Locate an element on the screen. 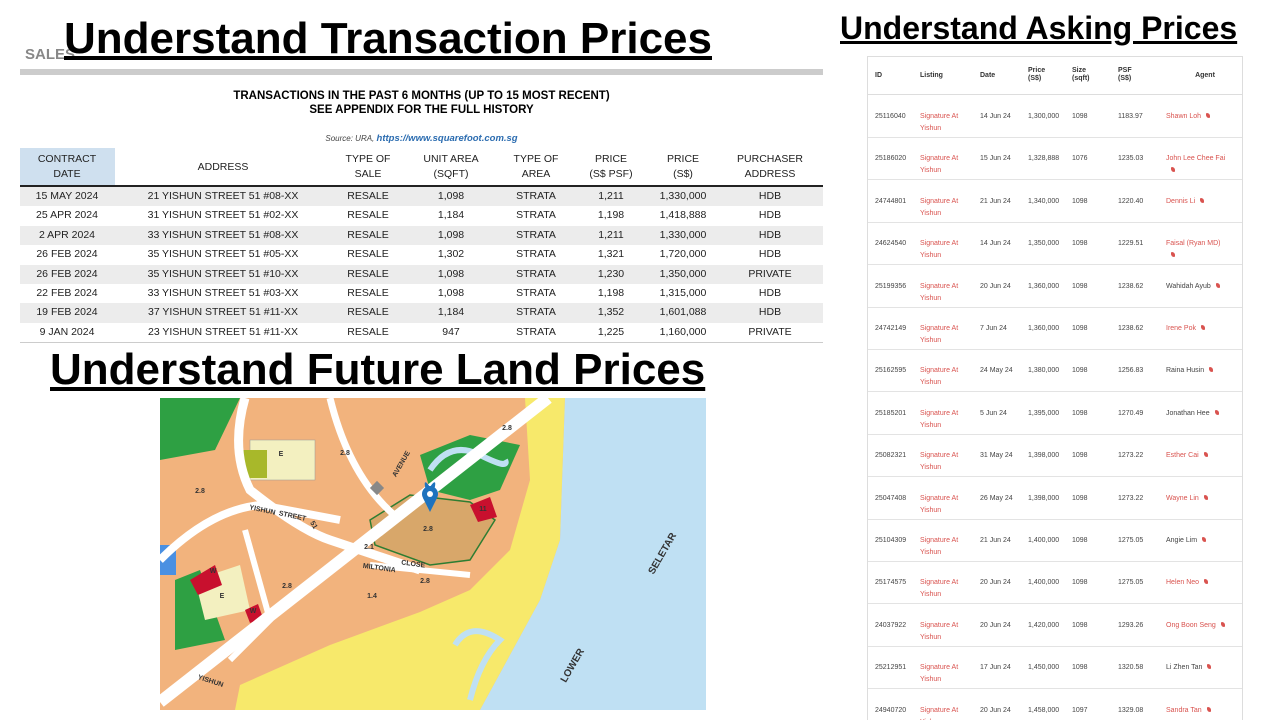 The height and width of the screenshot is (720, 1280). header-line: UNIT AREA is located at coordinates (451, 159).